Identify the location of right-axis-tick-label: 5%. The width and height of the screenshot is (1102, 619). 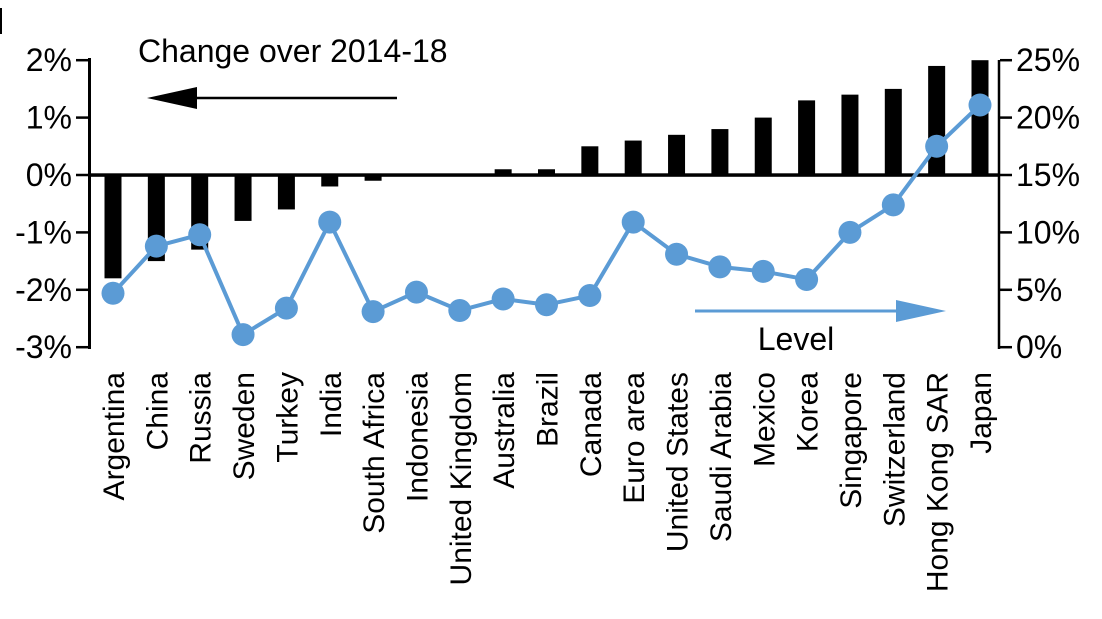
(1039, 290).